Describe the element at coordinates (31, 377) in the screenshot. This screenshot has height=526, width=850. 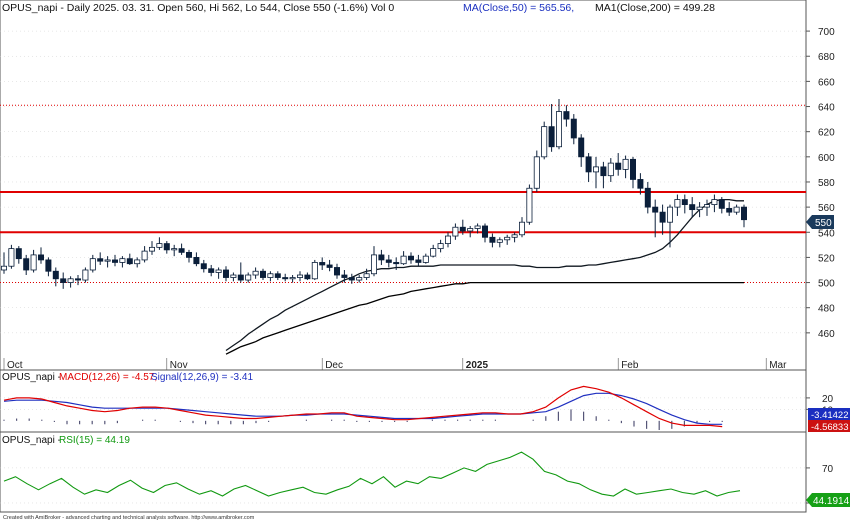
I see `macd-title-prefix: OPUS_napi -` at that location.